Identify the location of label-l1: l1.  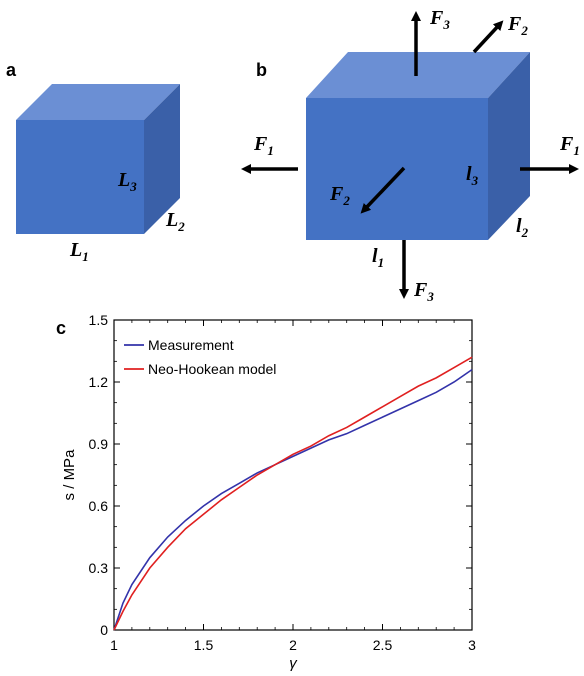
(378, 257).